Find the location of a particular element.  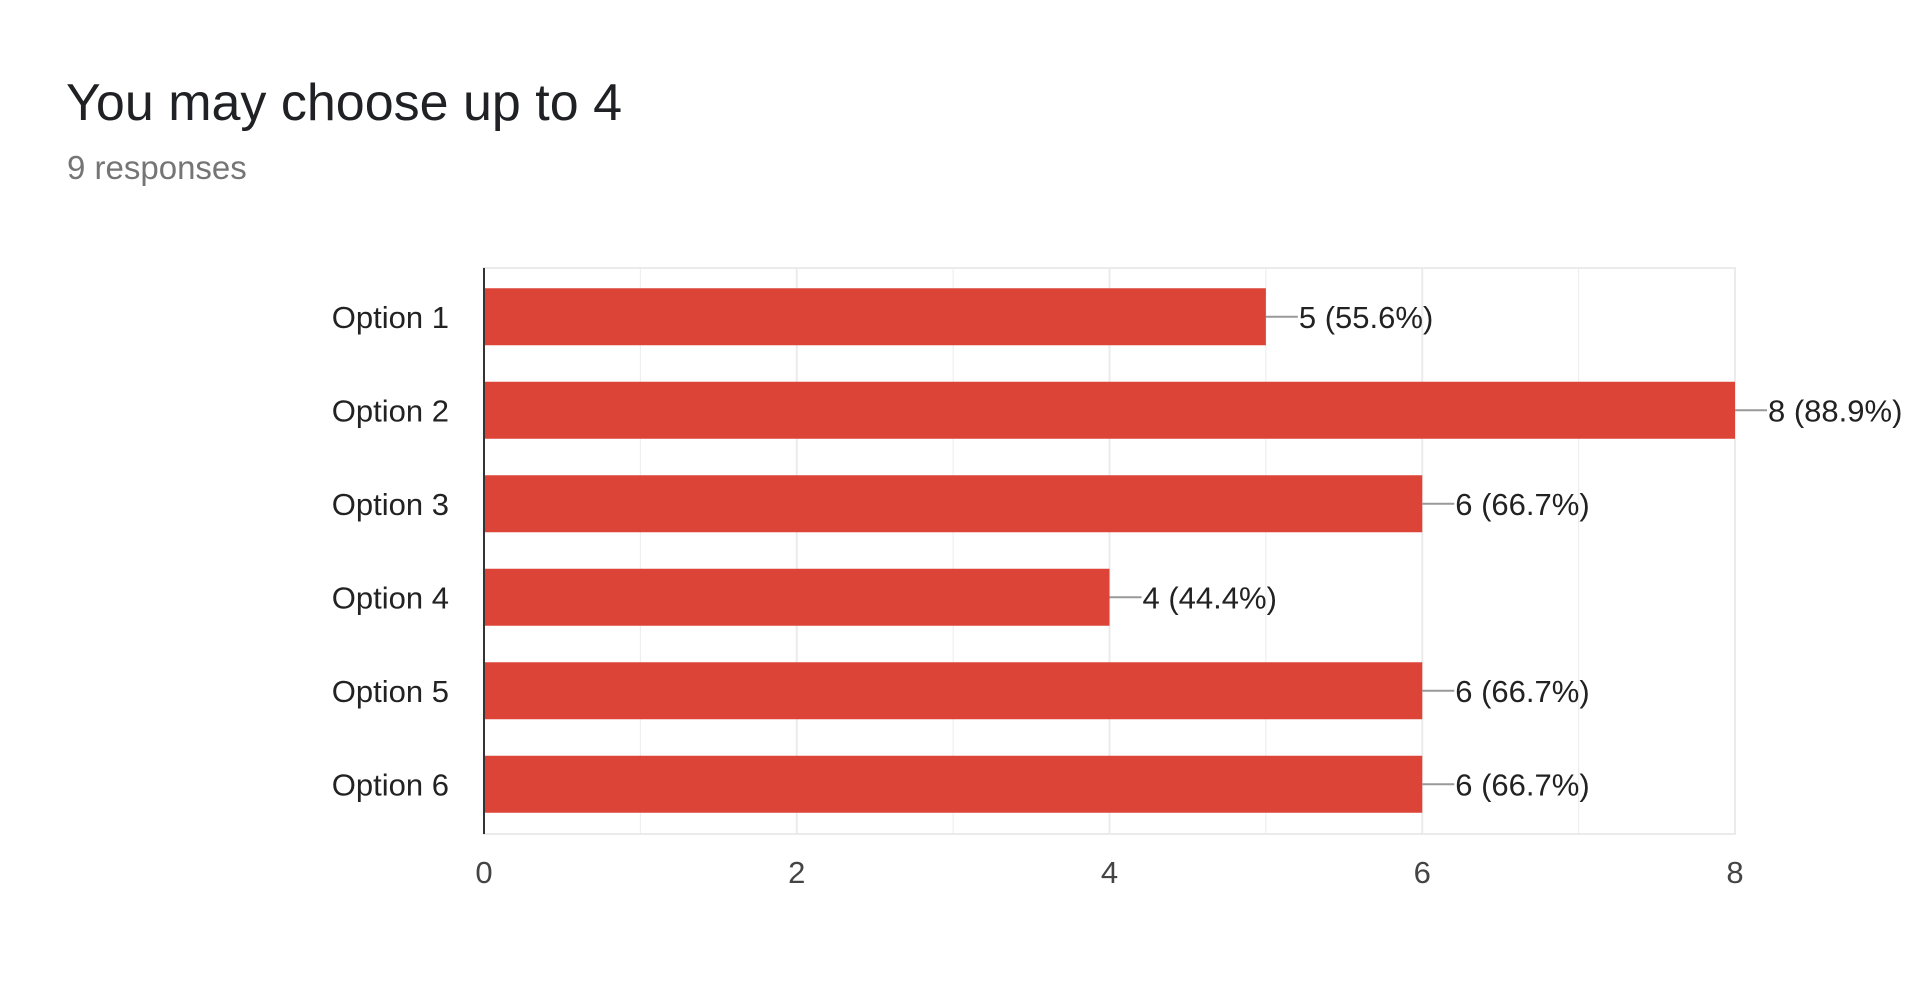

data-label: 8 (88.9%) is located at coordinates (1835, 410).